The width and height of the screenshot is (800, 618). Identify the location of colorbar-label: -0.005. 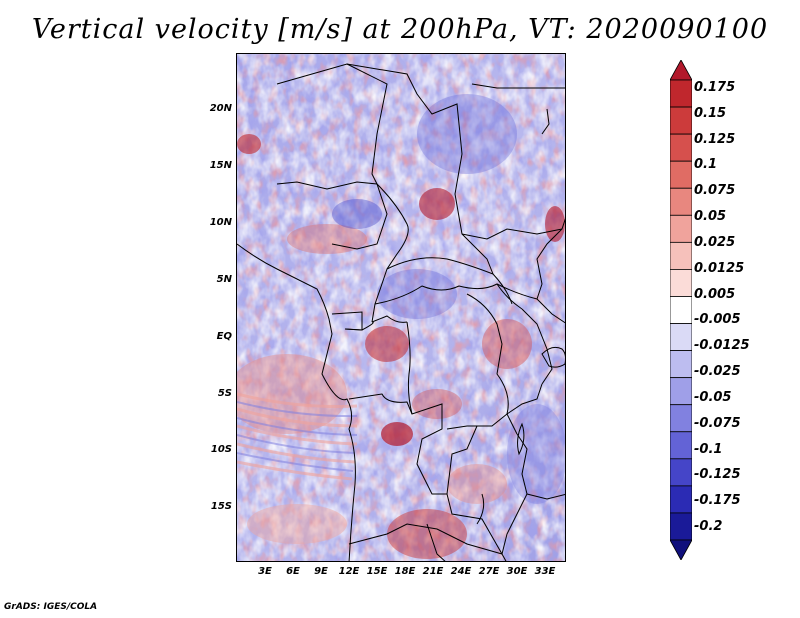
(717, 319).